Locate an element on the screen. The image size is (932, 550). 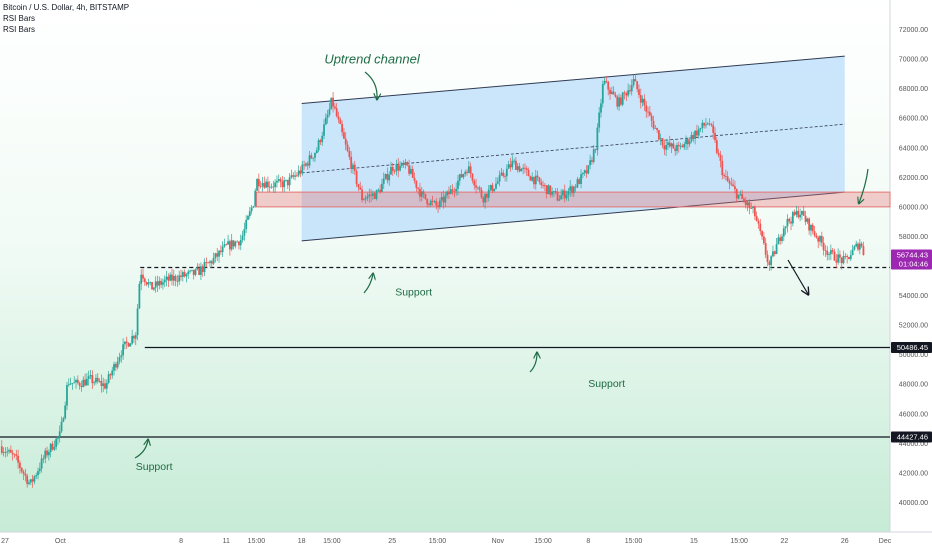
chart-title: Bitcoin / U.S. Dollar, 4h, BITSTAMP is located at coordinates (66, 7).